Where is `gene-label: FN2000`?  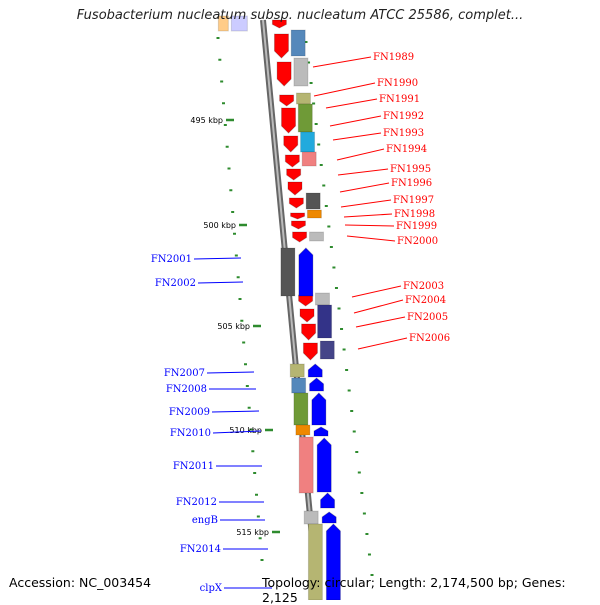
gene-label: FN2000 is located at coordinates (417, 241).